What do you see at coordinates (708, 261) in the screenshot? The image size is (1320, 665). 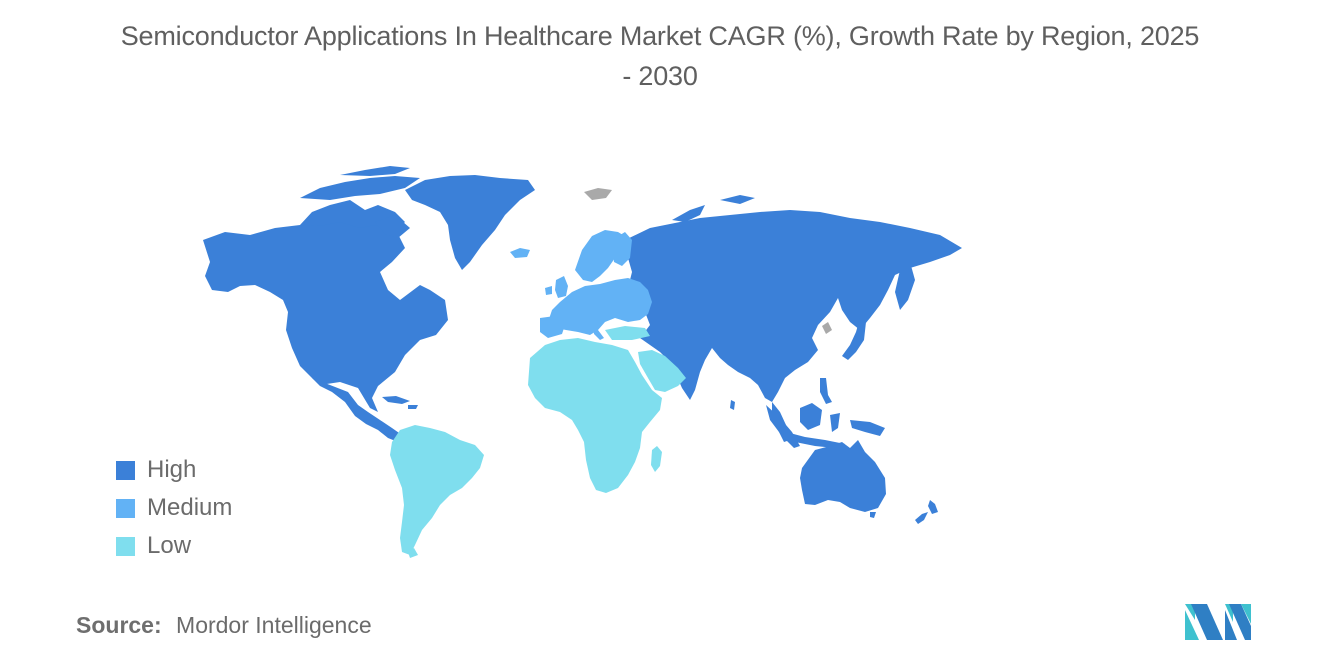 I see `region-no-data` at bounding box center [708, 261].